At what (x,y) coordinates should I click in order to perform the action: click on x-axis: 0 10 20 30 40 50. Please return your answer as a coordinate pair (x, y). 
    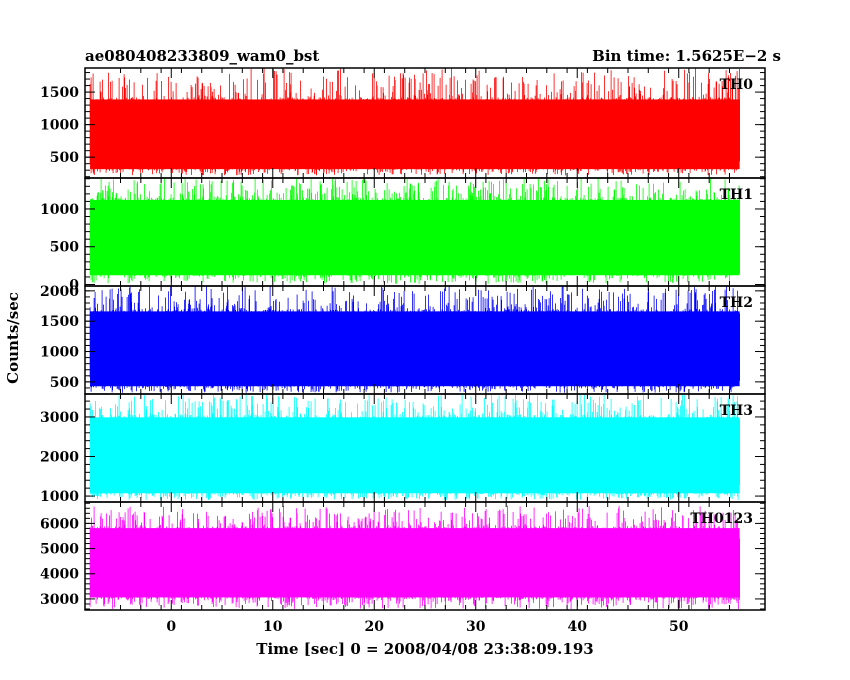
    Looking at the image, I should click on (427, 627).